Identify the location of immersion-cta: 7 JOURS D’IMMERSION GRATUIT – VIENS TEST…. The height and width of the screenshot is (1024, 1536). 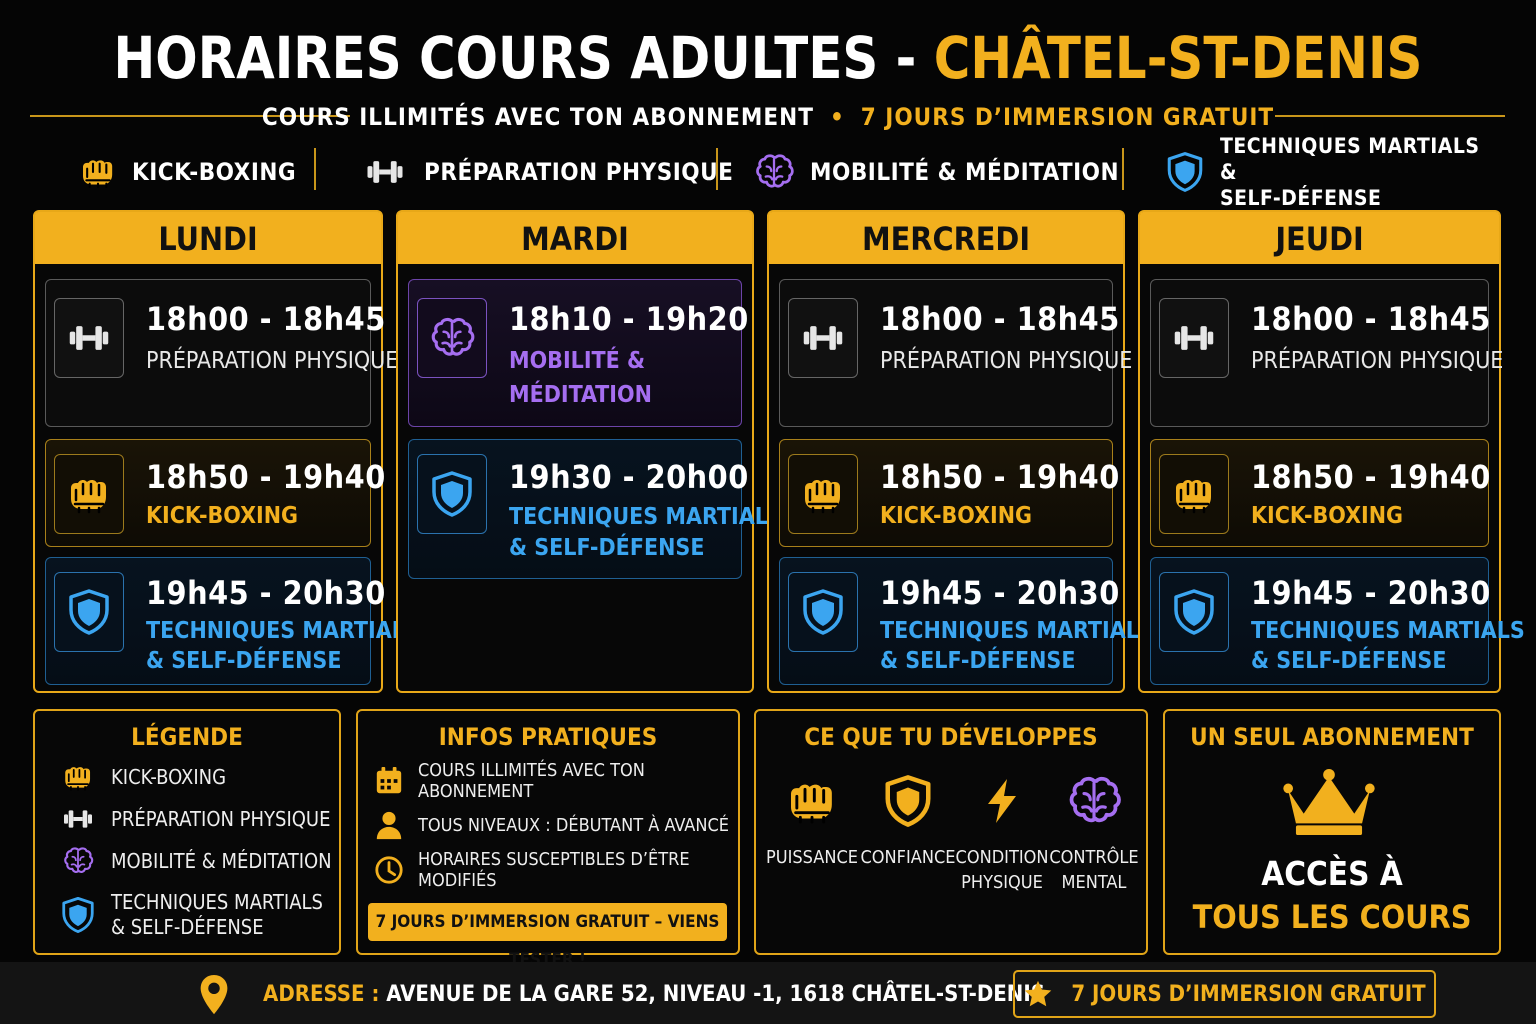
(547, 936).